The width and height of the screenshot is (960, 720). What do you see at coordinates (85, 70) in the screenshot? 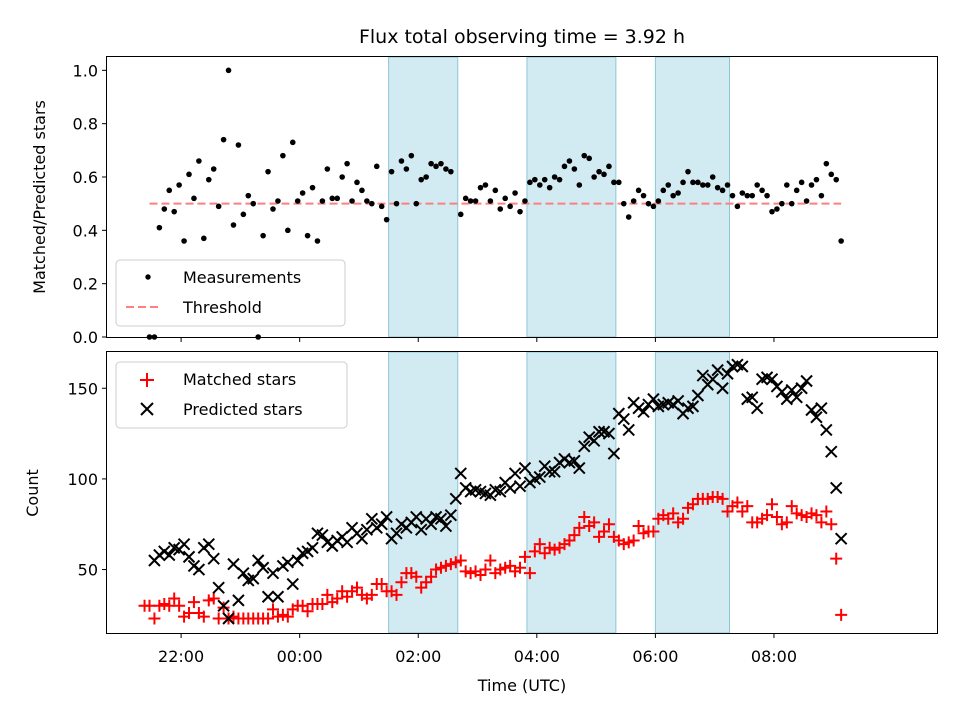
I see `y-tick-label: 1.0` at bounding box center [85, 70].